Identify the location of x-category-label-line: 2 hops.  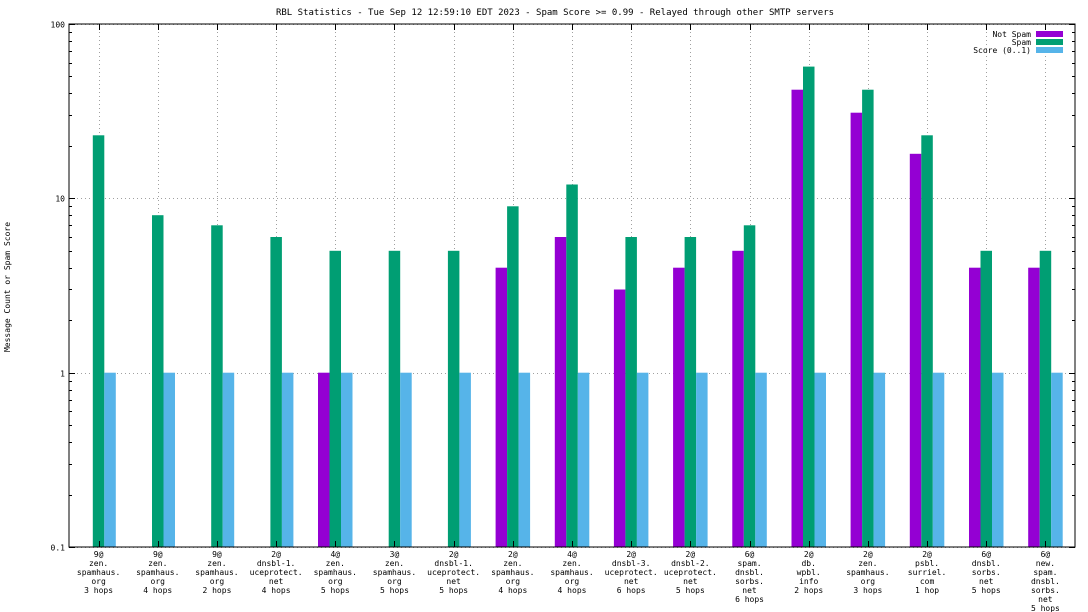
(216, 590).